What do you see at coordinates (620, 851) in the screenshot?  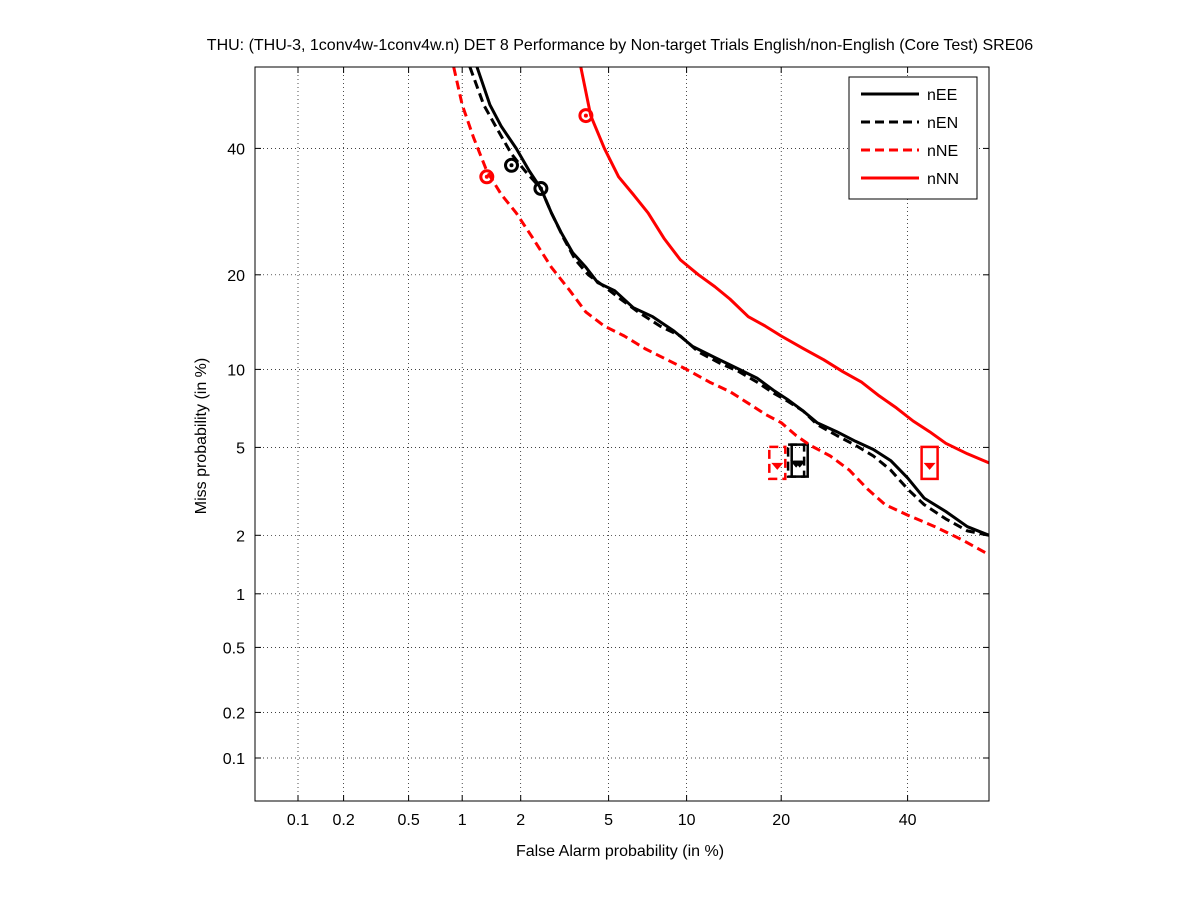 I see `x-axis-label: False Alarm probability (in %)` at bounding box center [620, 851].